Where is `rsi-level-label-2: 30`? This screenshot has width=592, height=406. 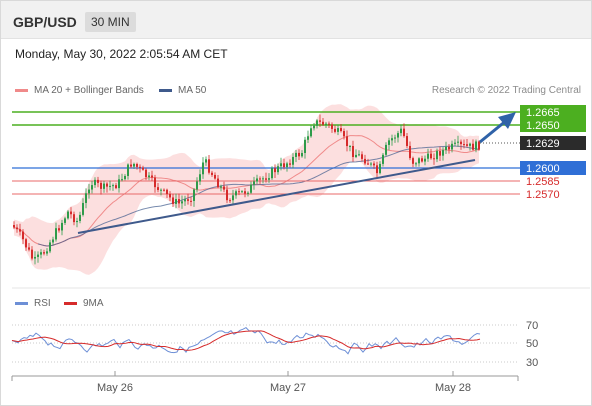
rsi-level-label-2: 30 is located at coordinates (532, 363).